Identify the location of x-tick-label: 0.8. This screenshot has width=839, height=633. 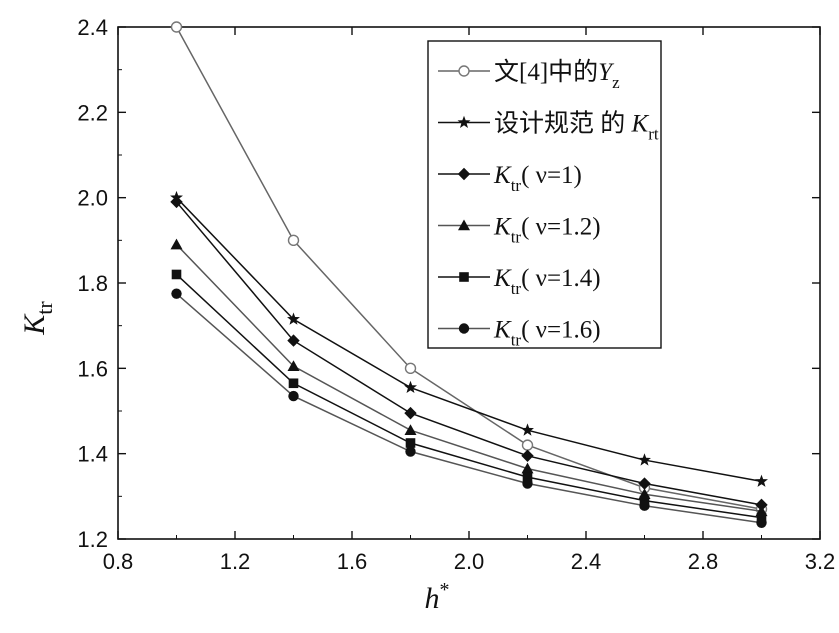
(118, 561).